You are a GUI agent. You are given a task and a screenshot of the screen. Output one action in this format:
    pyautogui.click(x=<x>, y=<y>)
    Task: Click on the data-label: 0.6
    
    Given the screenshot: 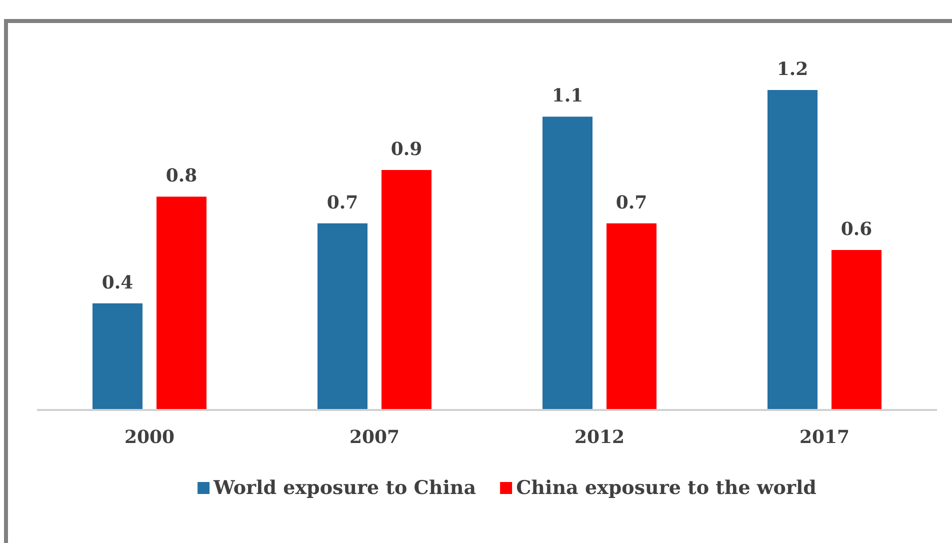 What is the action you would take?
    pyautogui.click(x=856, y=229)
    